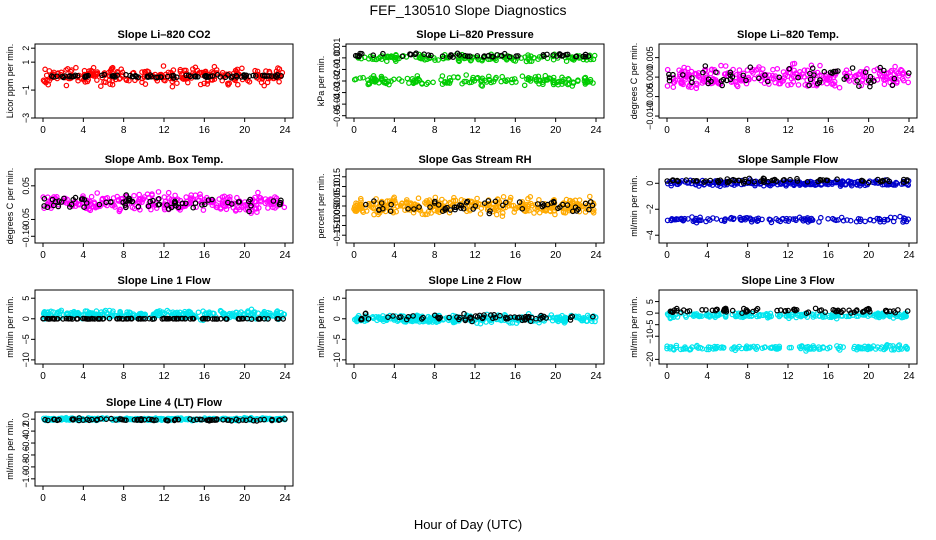 The height and width of the screenshot is (540, 936). What do you see at coordinates (164, 160) in the screenshot?
I see `panel-title: Slope Amb. Box Temp.` at bounding box center [164, 160].